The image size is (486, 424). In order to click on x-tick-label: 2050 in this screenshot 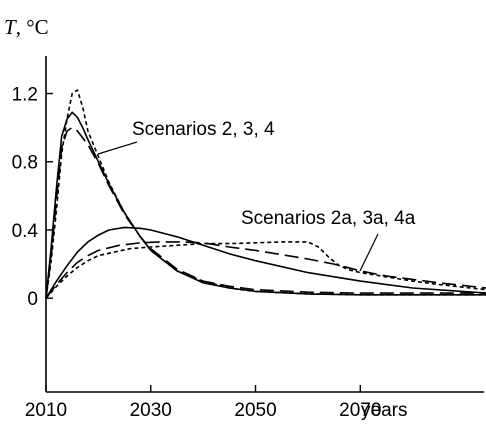, I will do `click(255, 410)`.